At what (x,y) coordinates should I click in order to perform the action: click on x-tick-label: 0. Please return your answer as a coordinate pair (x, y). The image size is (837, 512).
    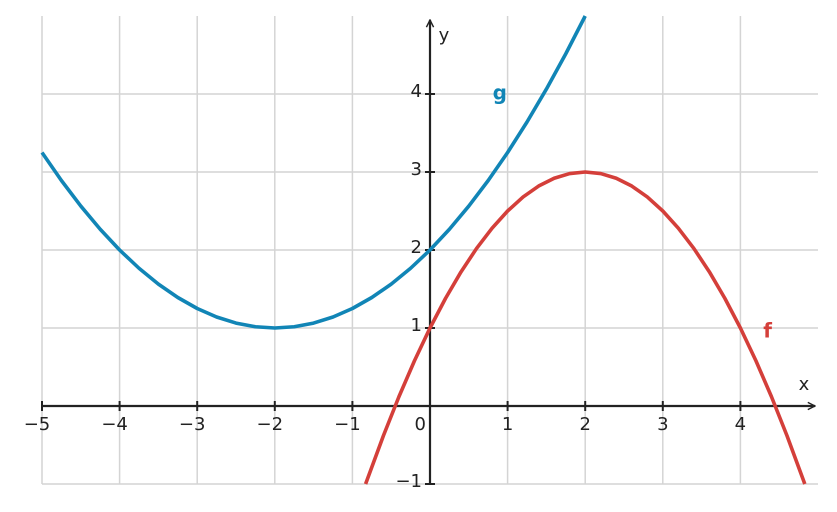
    Looking at the image, I should click on (420, 424).